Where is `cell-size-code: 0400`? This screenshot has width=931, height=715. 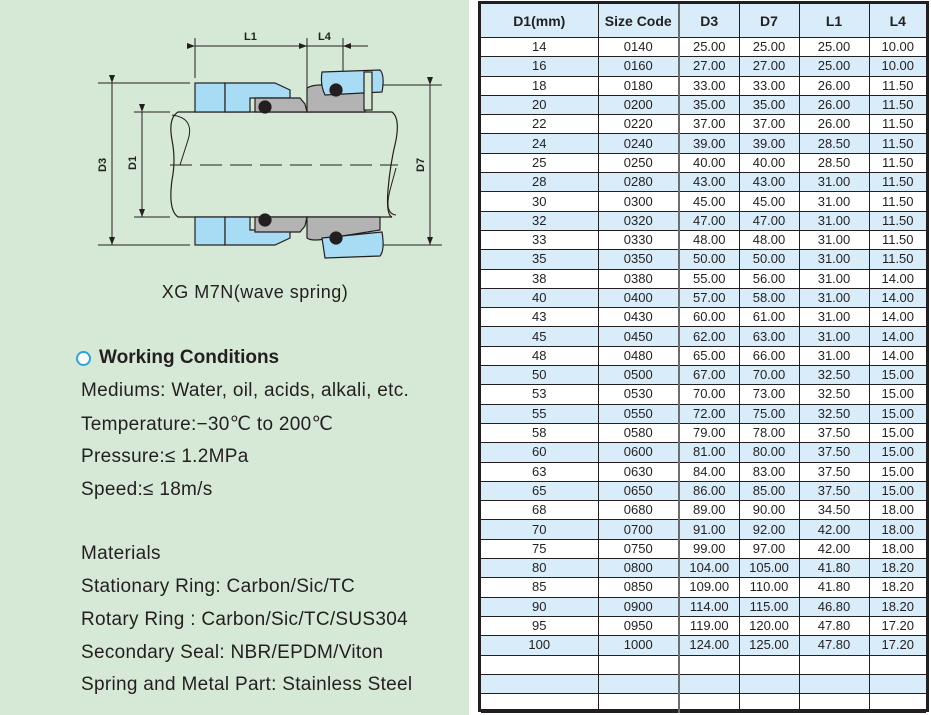
cell-size-code: 0400 is located at coordinates (638, 298).